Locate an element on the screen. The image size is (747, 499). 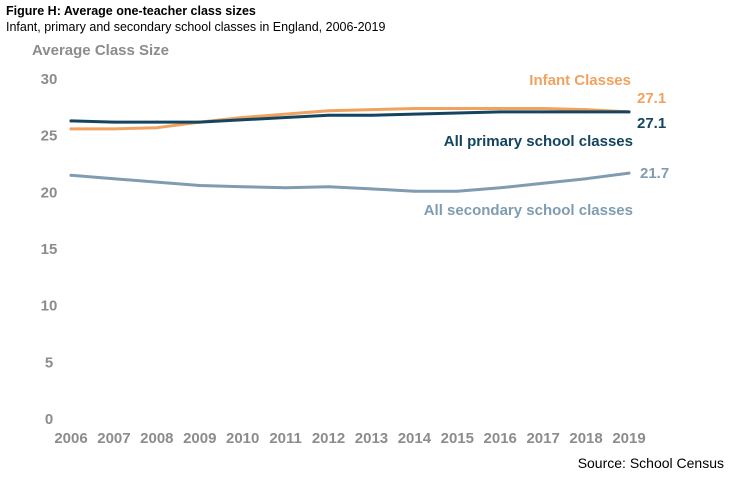
x-tick-label: 2018 is located at coordinates (585, 438).